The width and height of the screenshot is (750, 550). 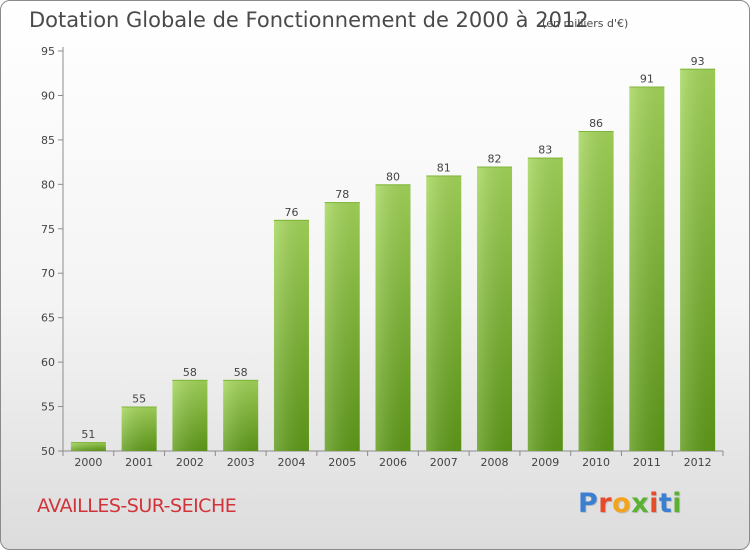 I want to click on y-tick-label: 85, so click(x=48, y=140).